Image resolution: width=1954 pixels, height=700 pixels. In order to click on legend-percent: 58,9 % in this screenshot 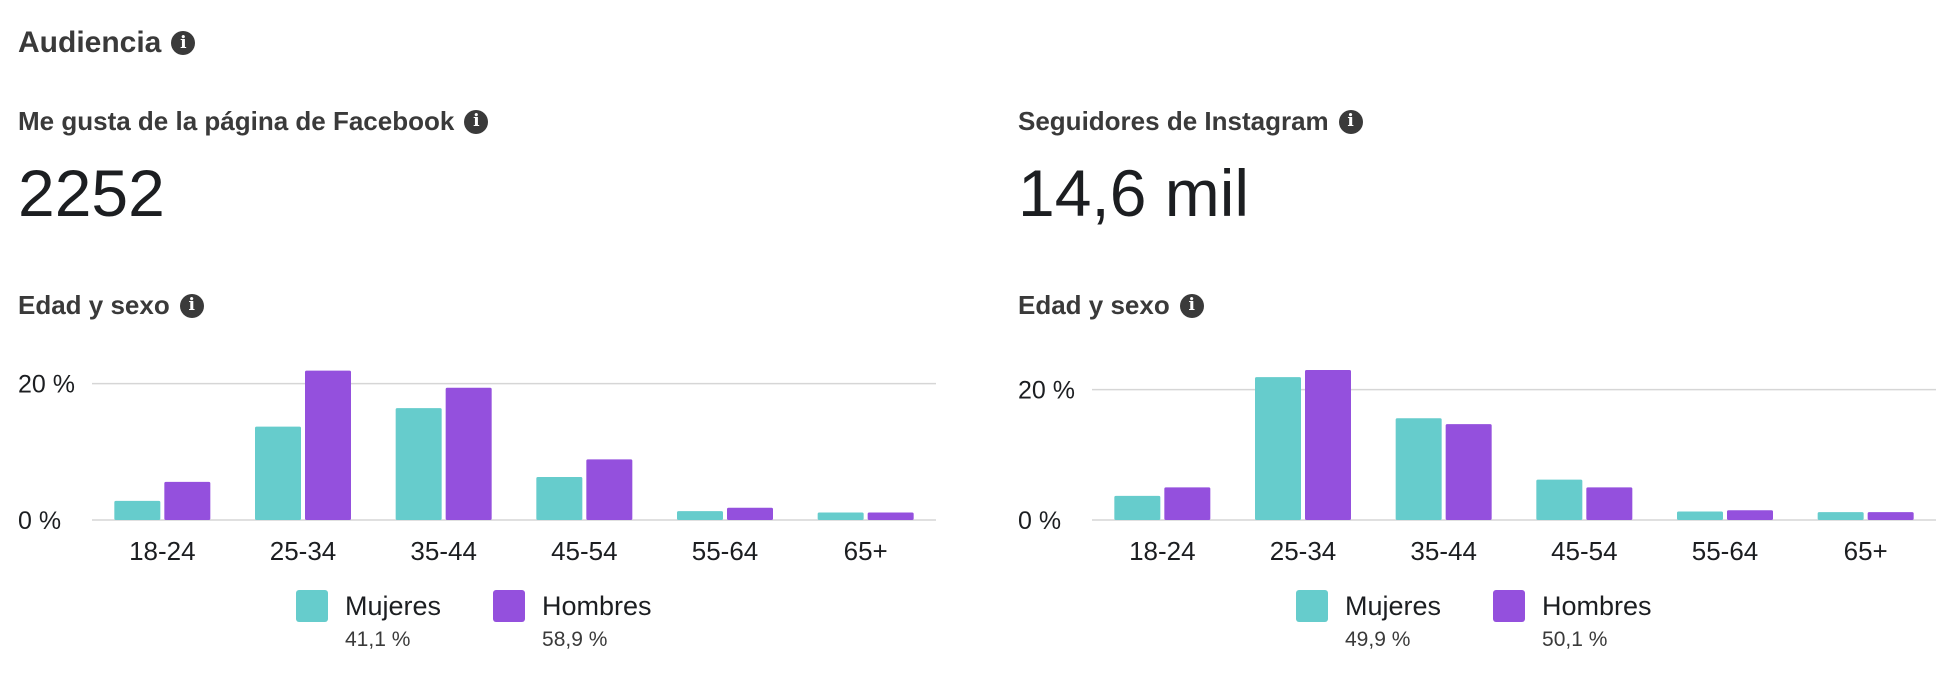, I will do `click(575, 639)`.